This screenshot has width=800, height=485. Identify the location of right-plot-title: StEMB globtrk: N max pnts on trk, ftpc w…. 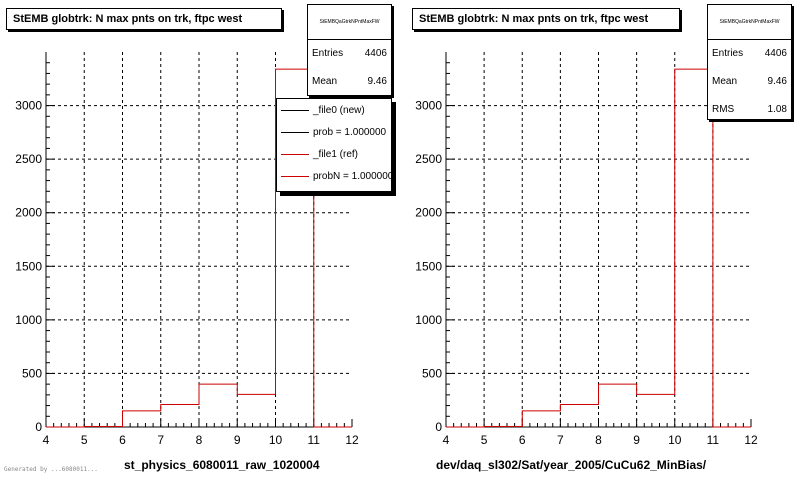
(546, 19).